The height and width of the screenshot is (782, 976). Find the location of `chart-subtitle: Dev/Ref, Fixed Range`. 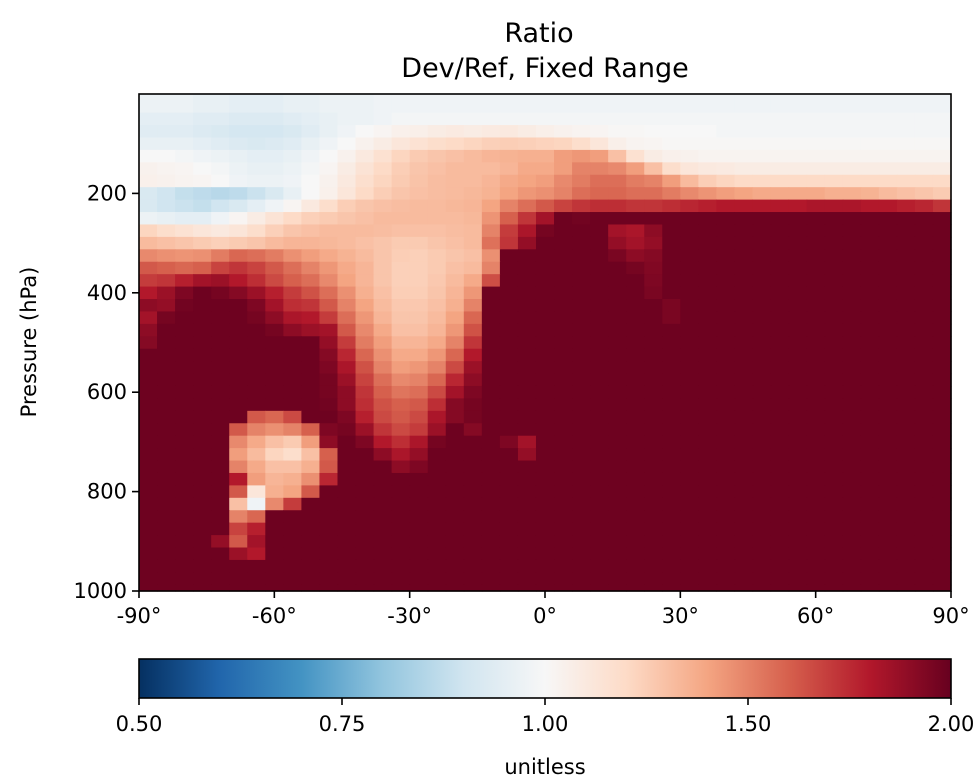

chart-subtitle: Dev/Ref, Fixed Range is located at coordinates (544, 68).